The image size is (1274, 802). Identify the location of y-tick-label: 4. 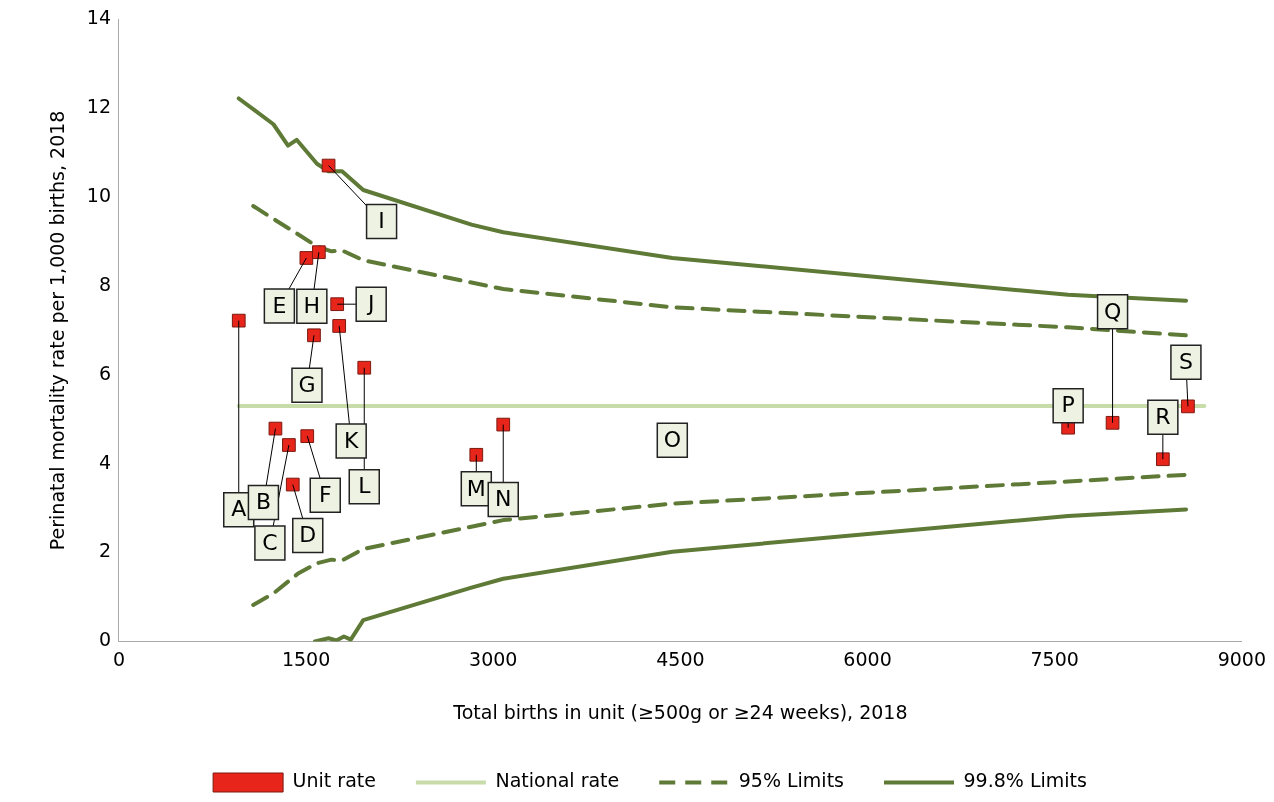
(104, 461).